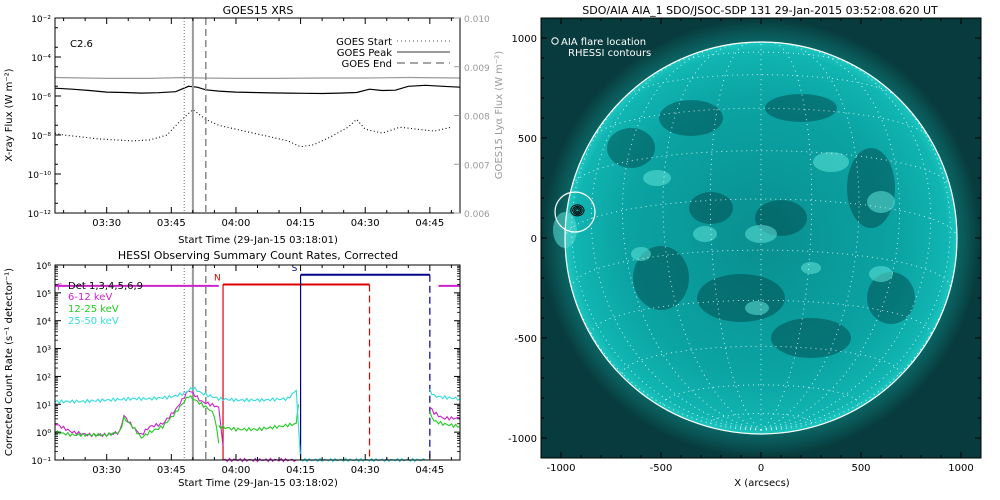 The image size is (1000, 500). I want to click on goes-right-y-ticks: 0.006 0.007 0.008 0.009 0.010, so click(472, 117).